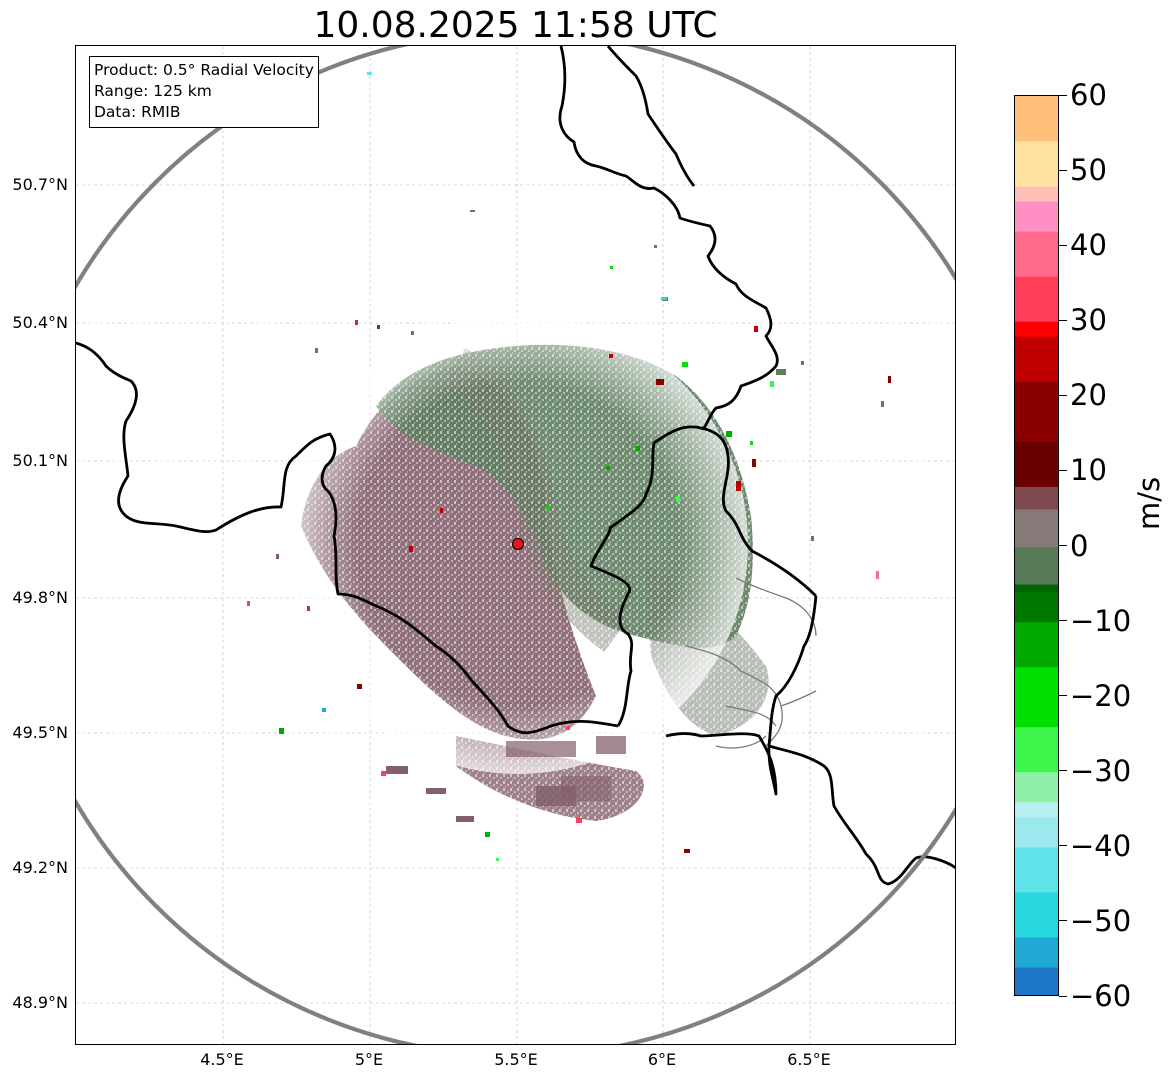 The width and height of the screenshot is (1171, 1081). I want to click on colorbar-tick-label: 10, so click(1088, 470).